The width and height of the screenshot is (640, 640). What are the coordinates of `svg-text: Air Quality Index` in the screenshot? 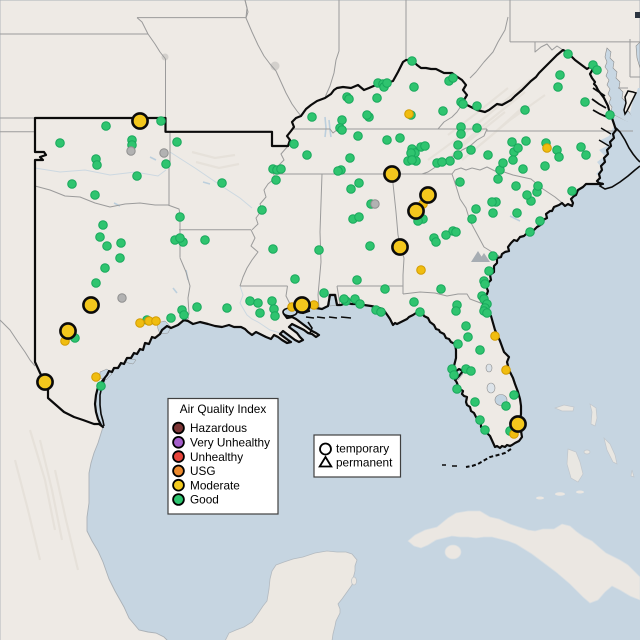 It's located at (223, 409).